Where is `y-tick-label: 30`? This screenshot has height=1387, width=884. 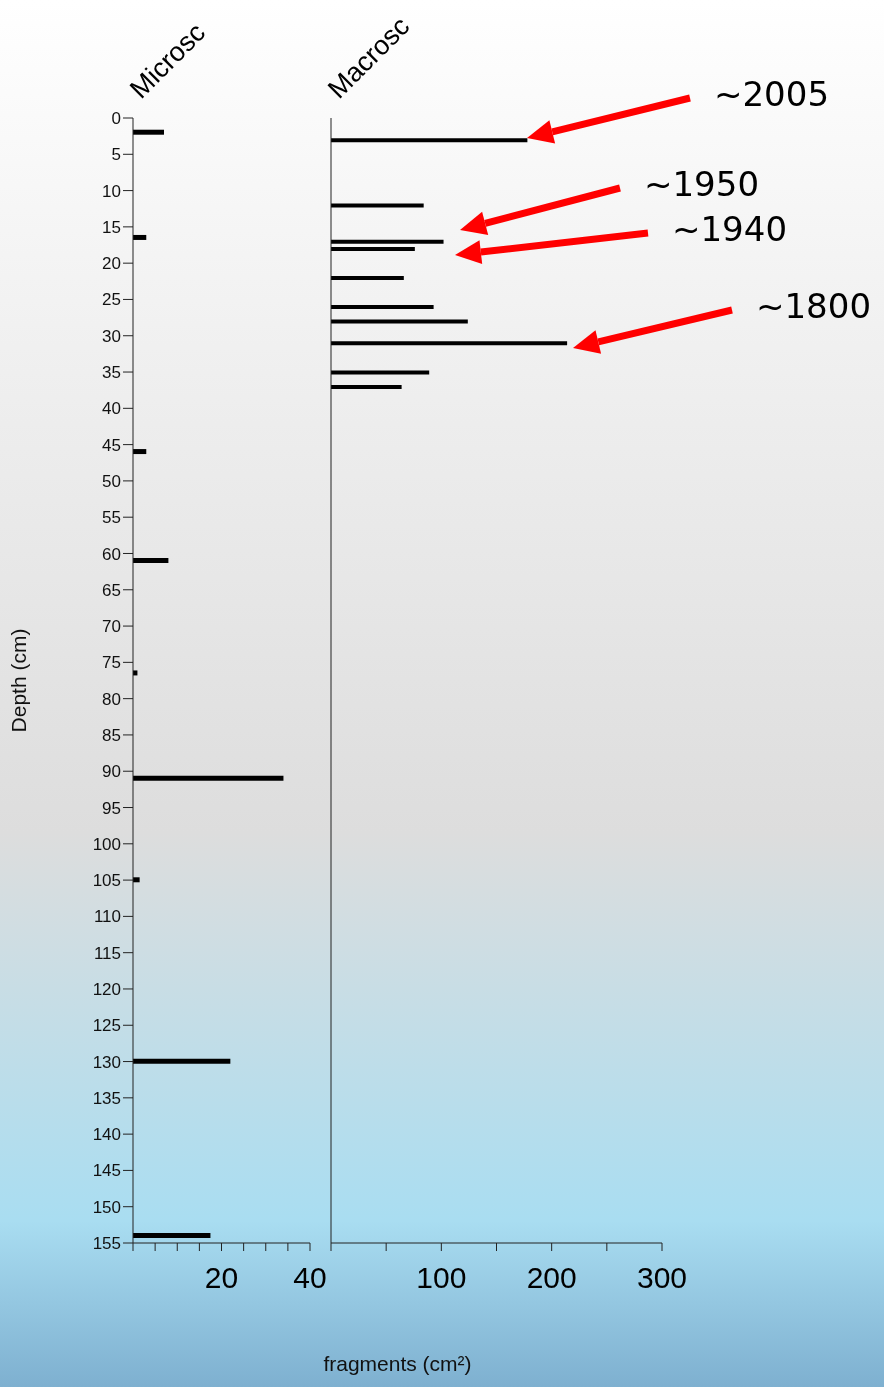 y-tick-label: 30 is located at coordinates (111, 336).